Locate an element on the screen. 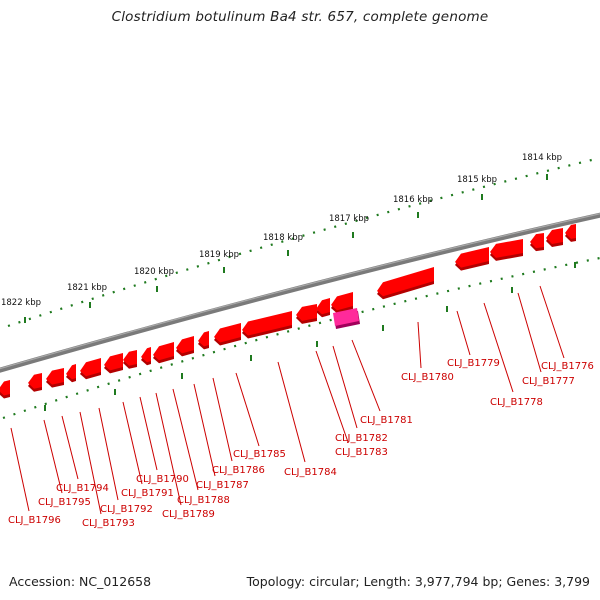 This screenshot has width=600, height=600. gene-label: CLJ_B1786 is located at coordinates (238, 470).